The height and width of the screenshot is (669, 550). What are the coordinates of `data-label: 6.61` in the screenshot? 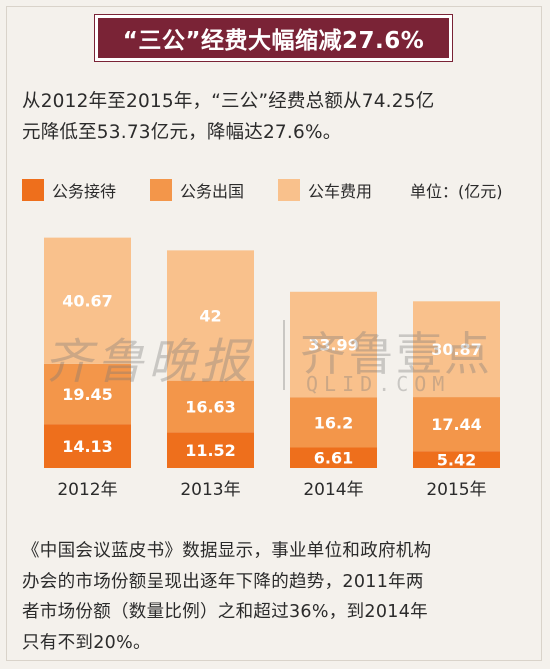 It's located at (333, 458).